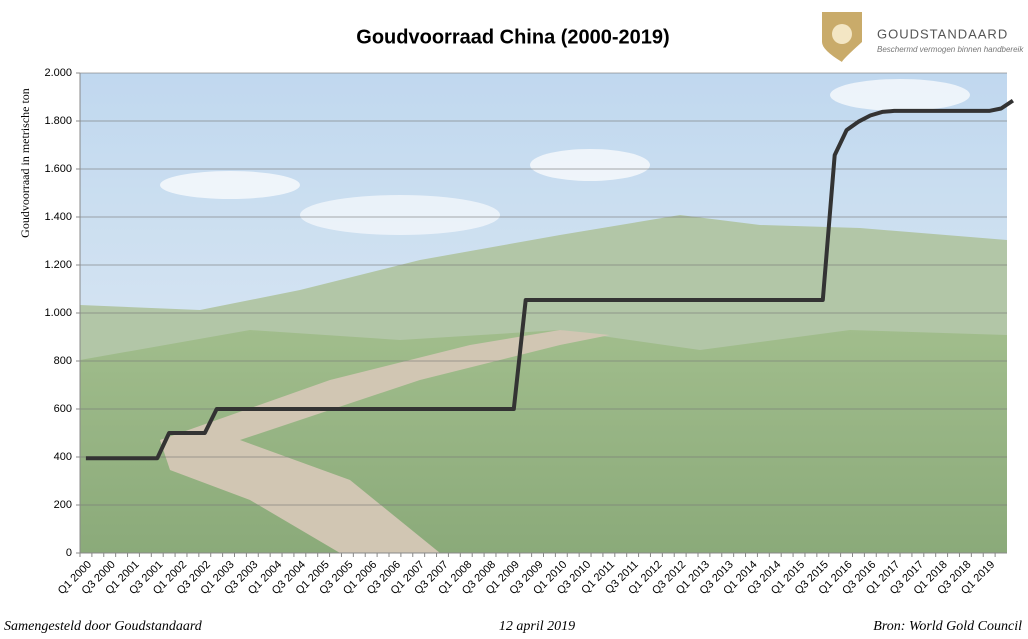  I want to click on y-tick-label: 1.200, so click(58, 265).